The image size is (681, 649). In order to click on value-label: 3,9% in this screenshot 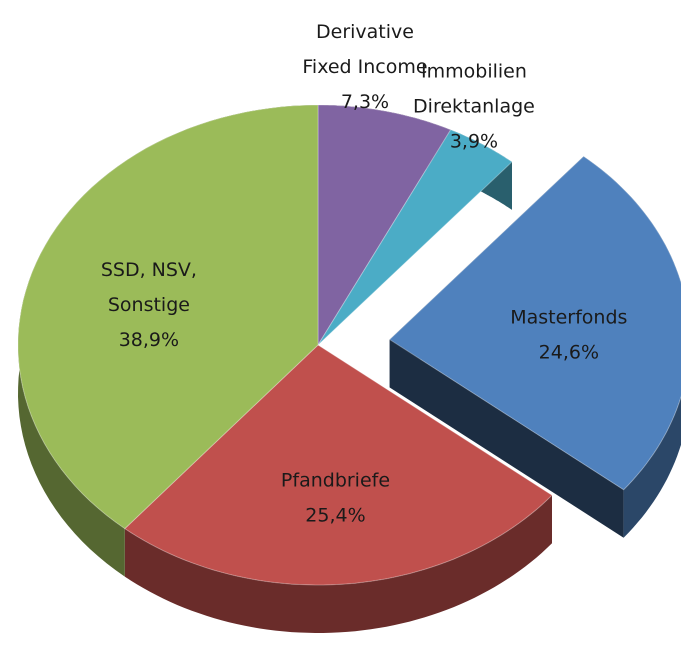, I will do `click(474, 141)`.